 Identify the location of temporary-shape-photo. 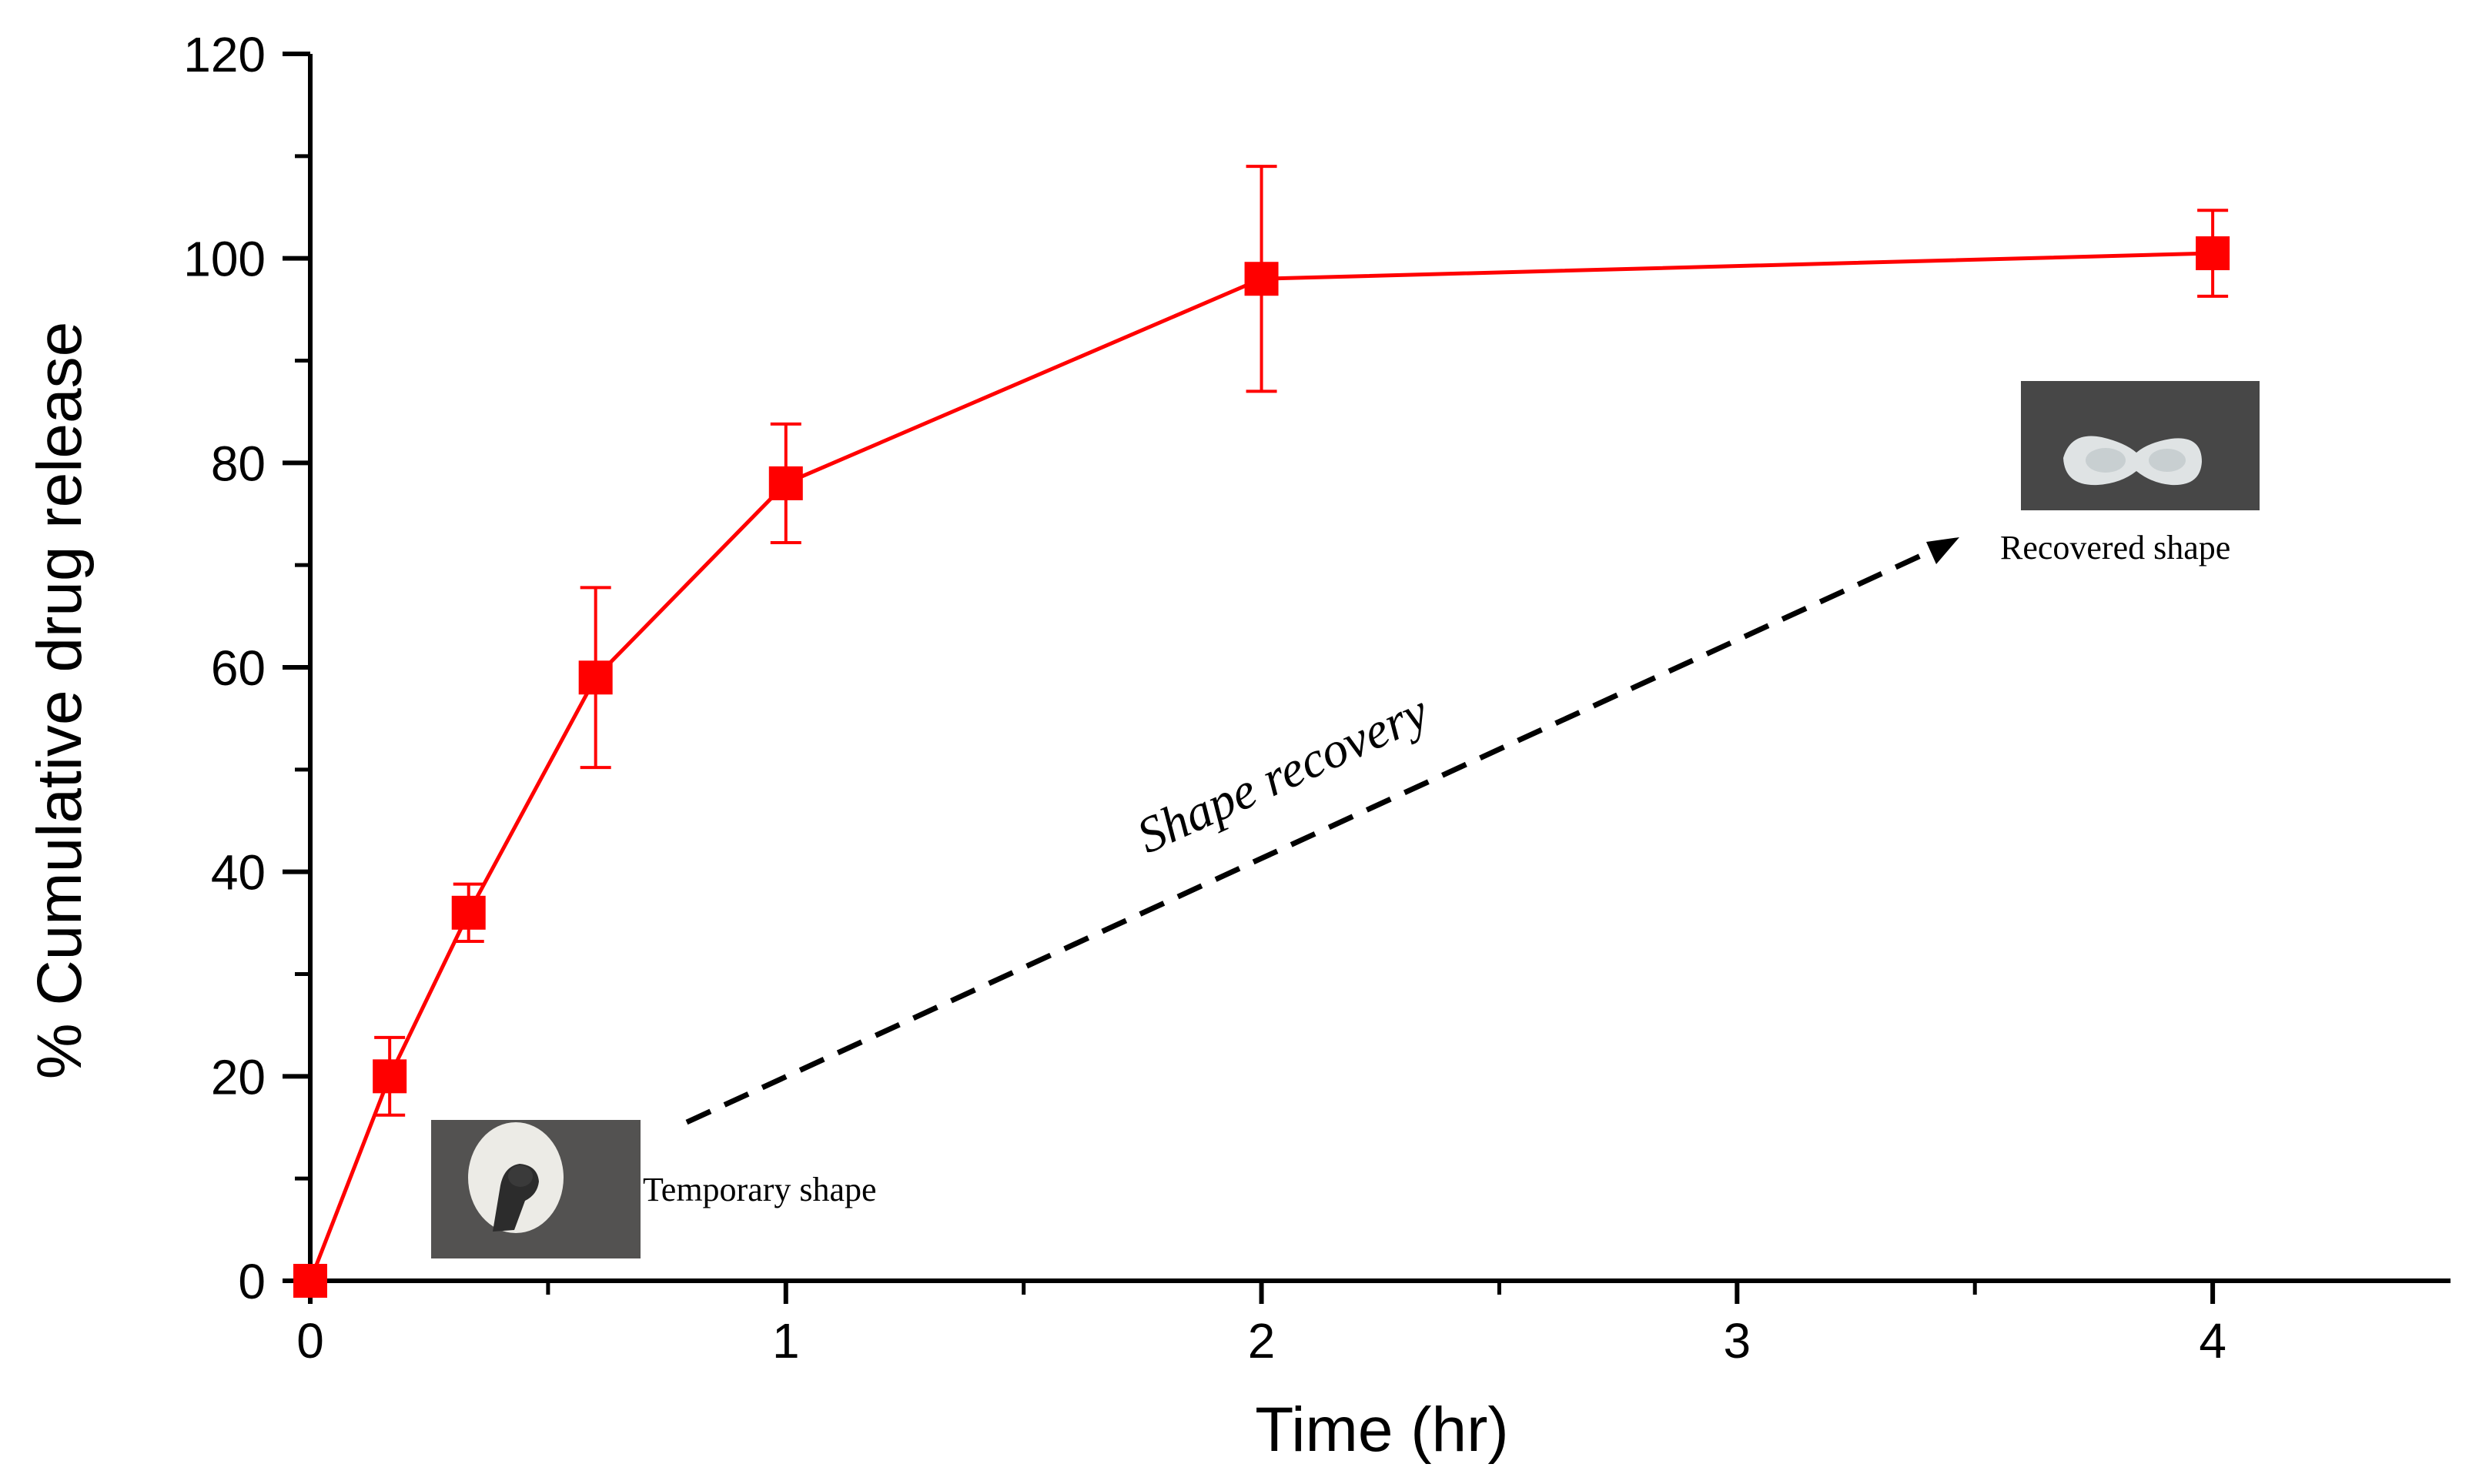
(536, 1189).